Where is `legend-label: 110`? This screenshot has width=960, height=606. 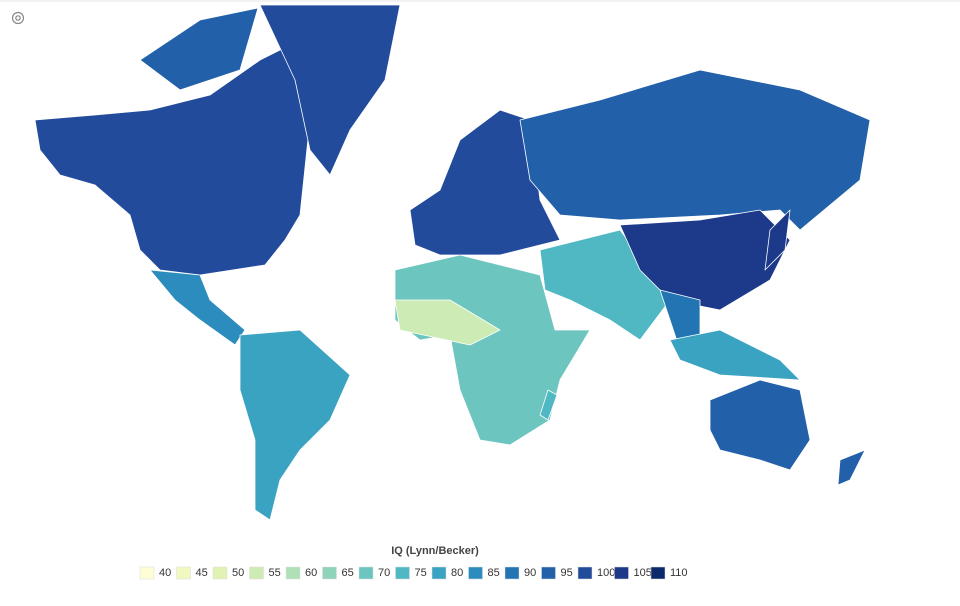 legend-label: 110 is located at coordinates (679, 573).